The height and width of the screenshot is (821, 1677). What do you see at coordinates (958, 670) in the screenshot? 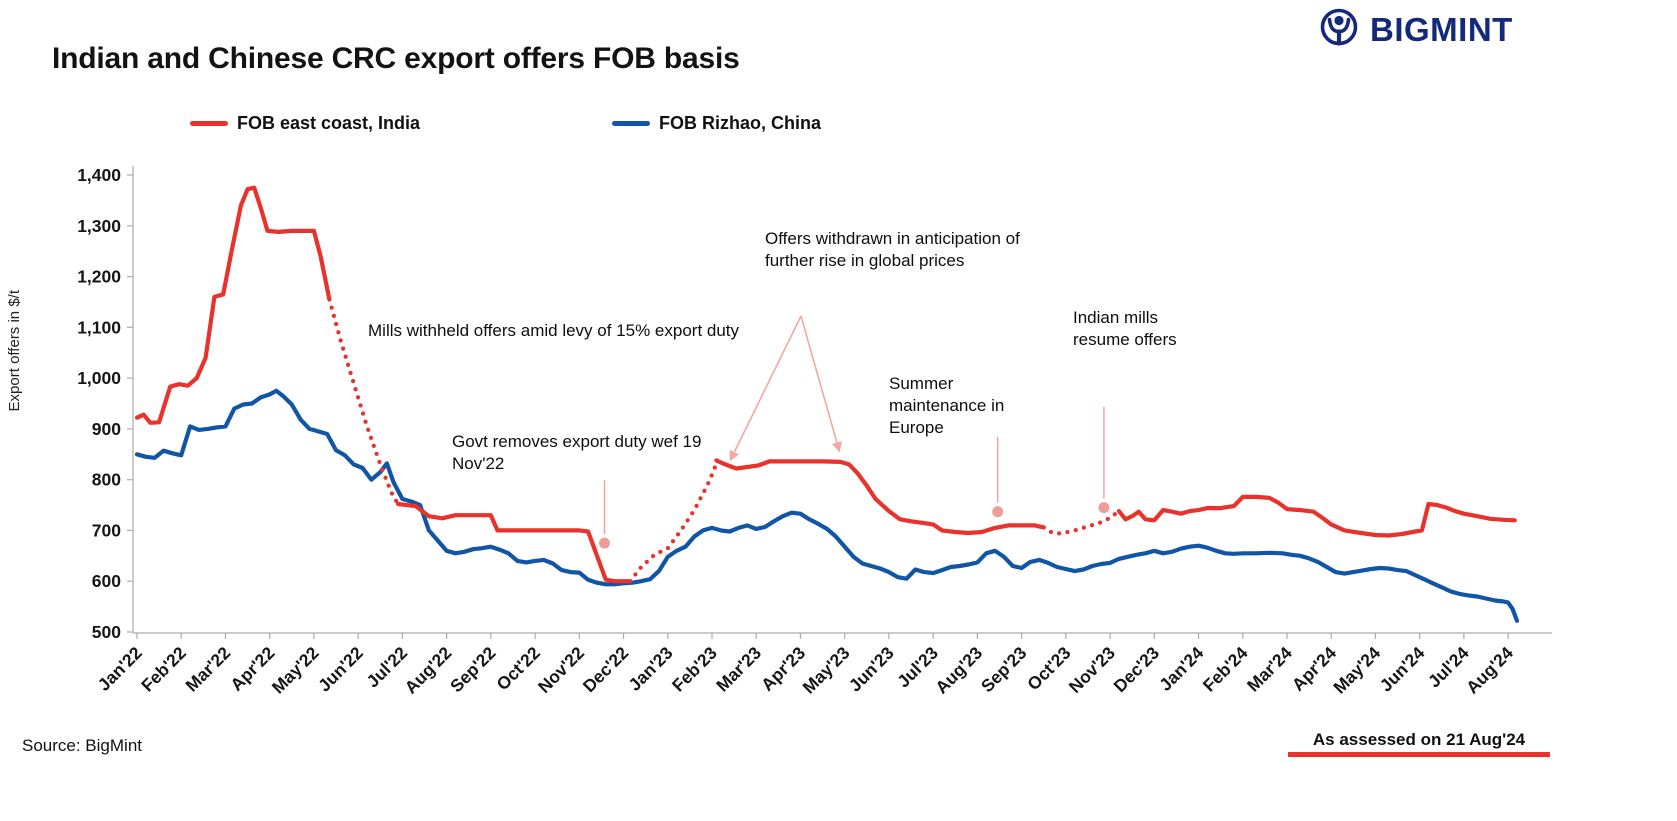
I see `svg-text: Aug'23` at bounding box center [958, 670].